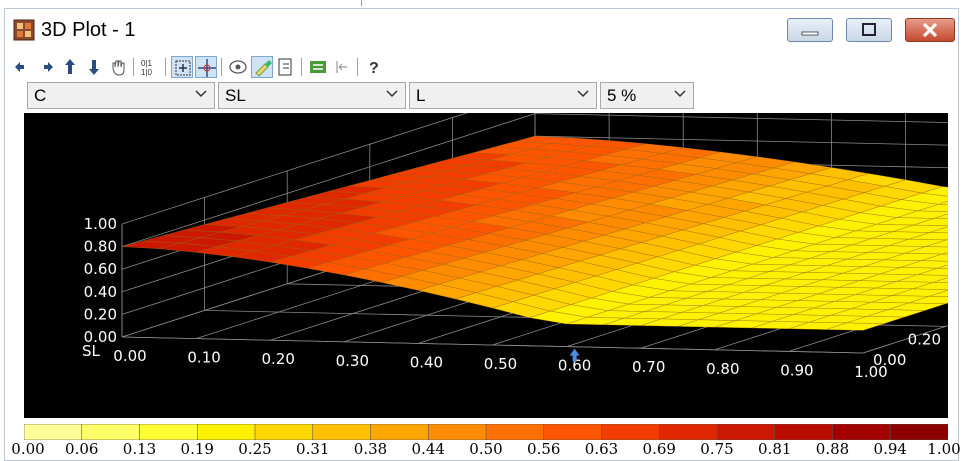  I want to click on help-button: ?, so click(374, 67).